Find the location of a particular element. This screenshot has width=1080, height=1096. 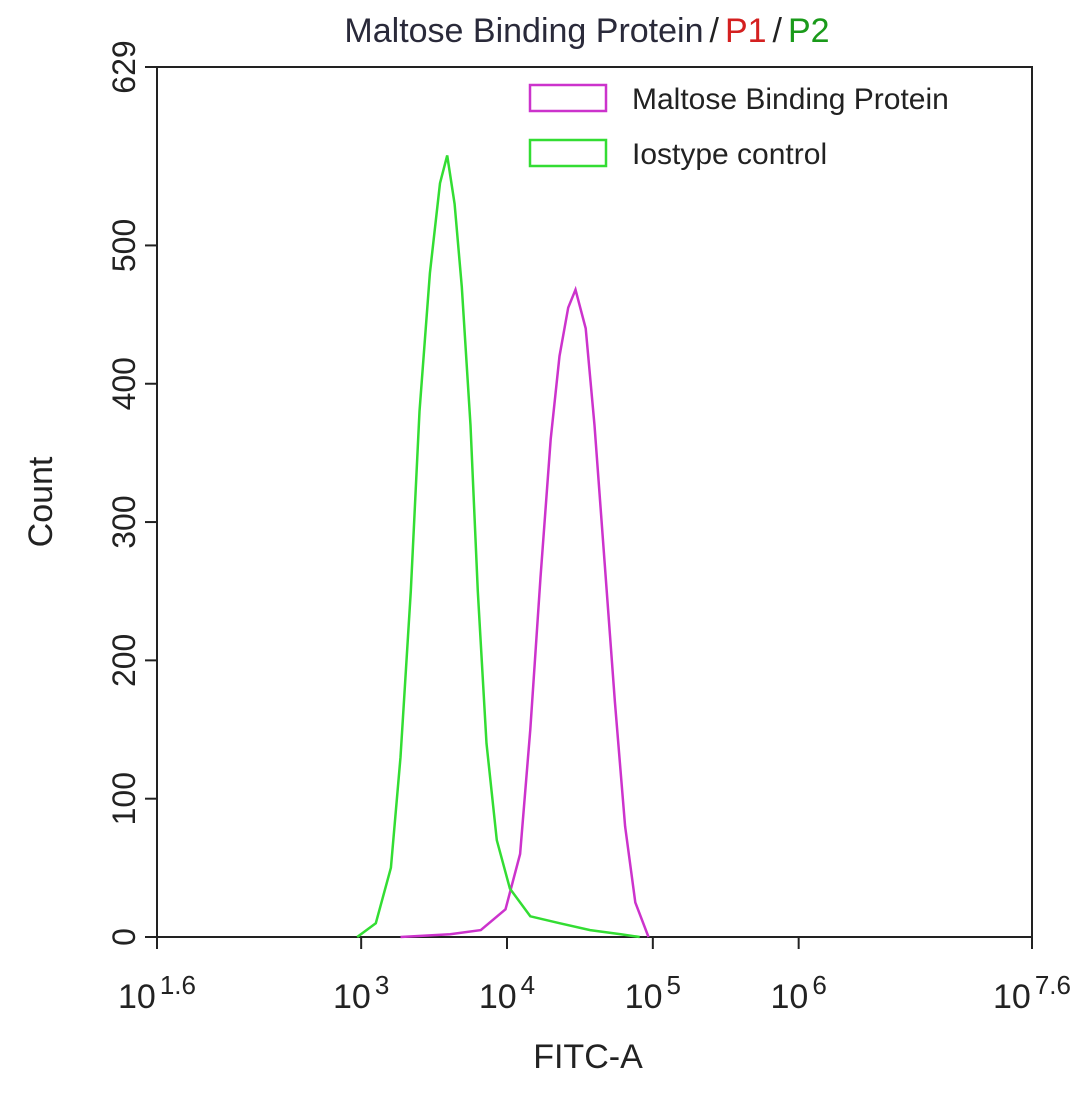

y-tick-label: 100 is located at coordinates (124, 798).